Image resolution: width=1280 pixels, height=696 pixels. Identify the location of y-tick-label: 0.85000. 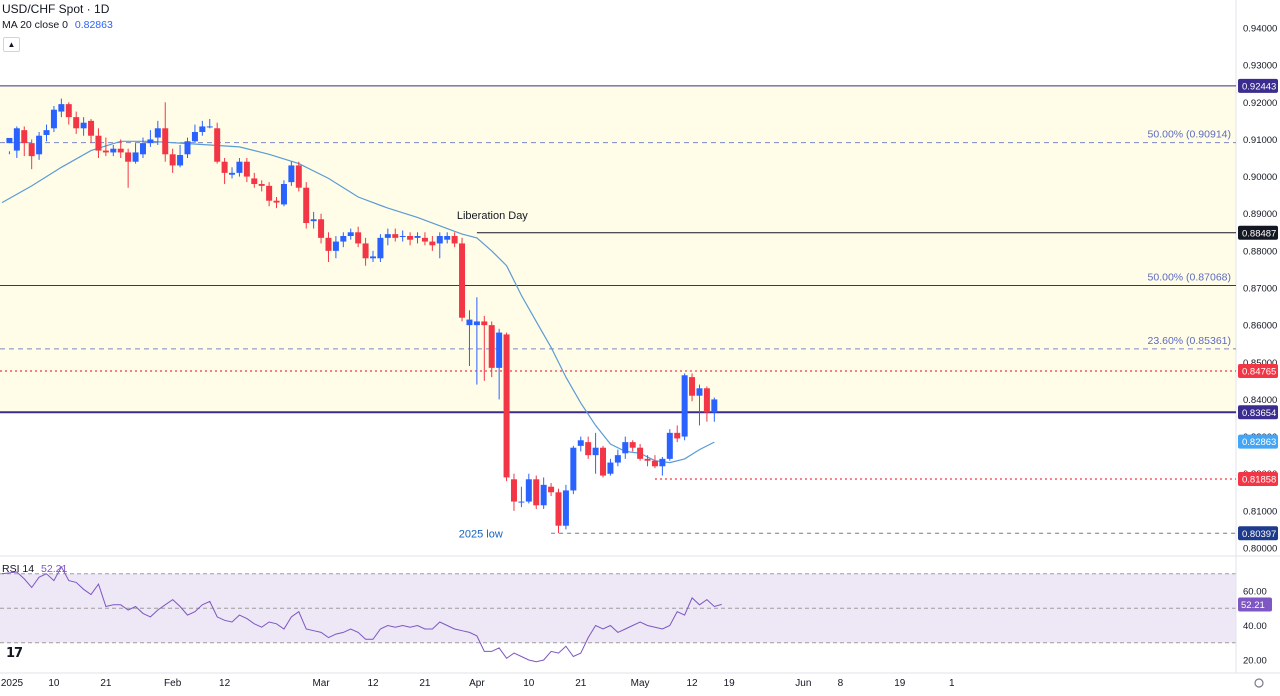
(1260, 363).